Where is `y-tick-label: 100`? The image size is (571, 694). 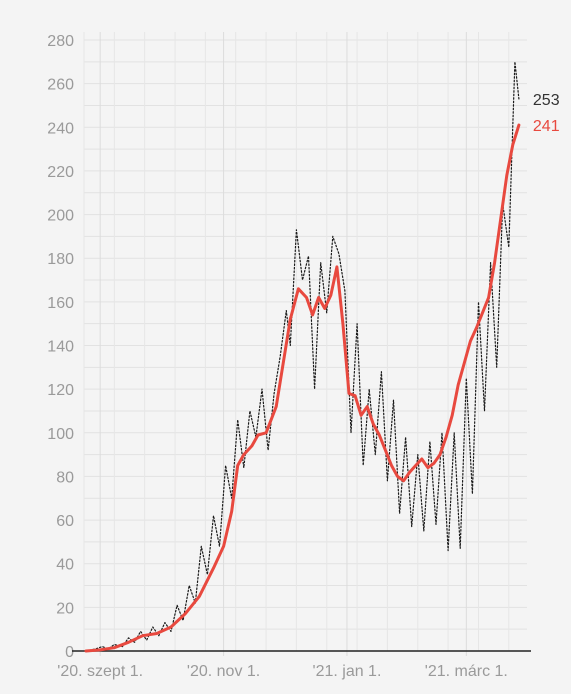
y-tick-label: 100 is located at coordinates (60, 434).